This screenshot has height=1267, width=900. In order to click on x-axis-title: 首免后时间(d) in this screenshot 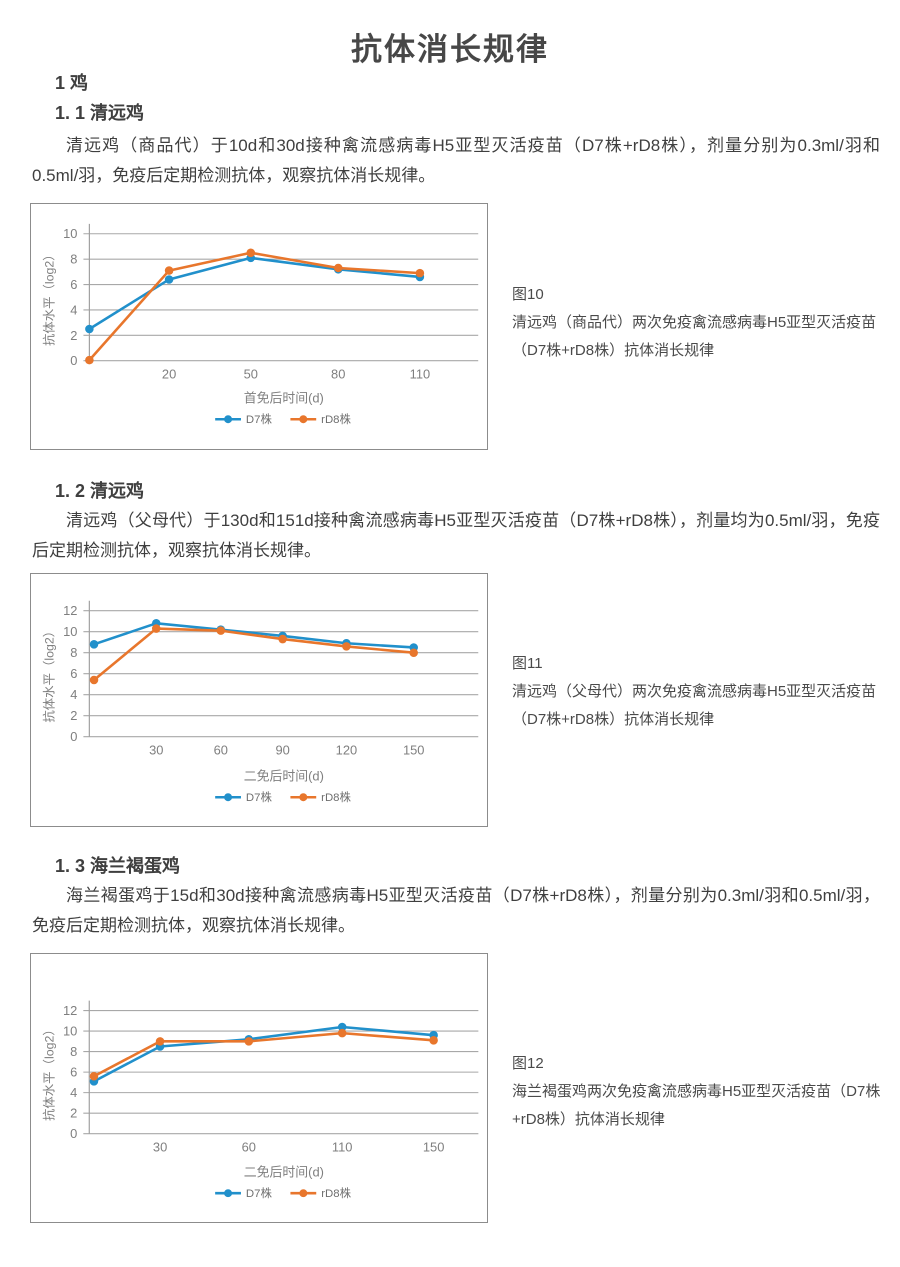, I will do `click(284, 397)`.